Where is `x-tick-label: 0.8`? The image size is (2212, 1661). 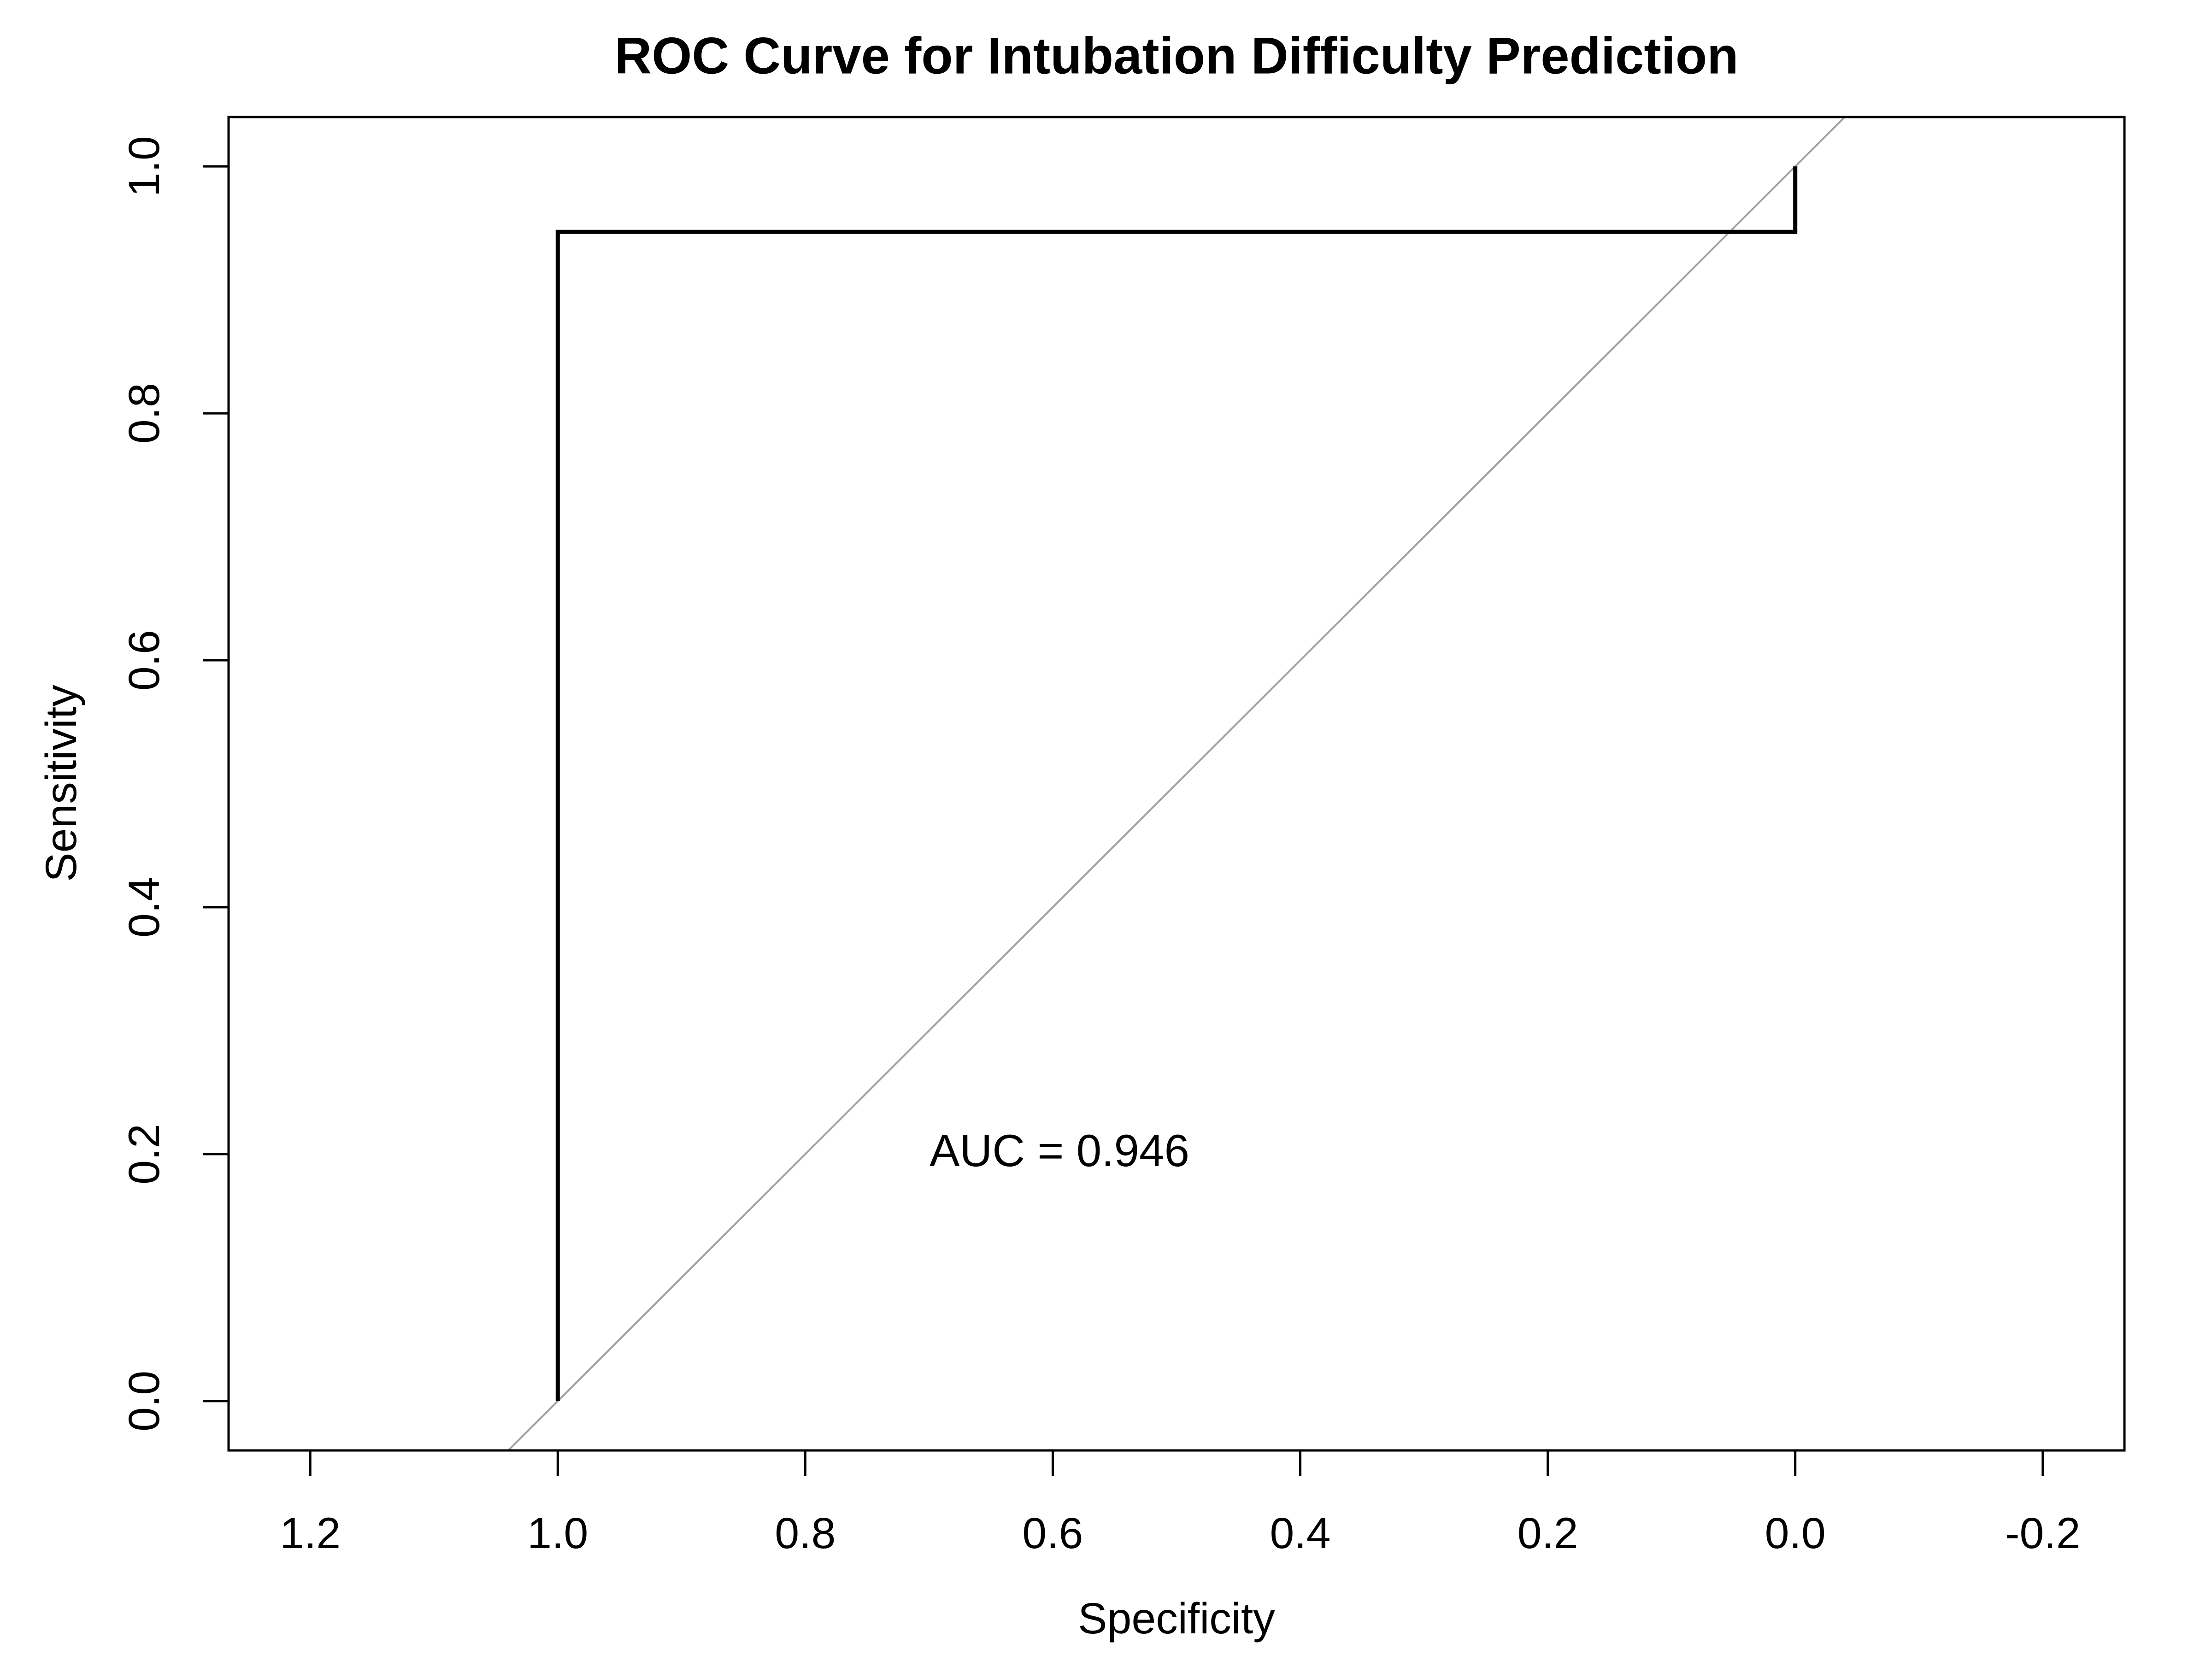 x-tick-label: 0.8 is located at coordinates (805, 1533).